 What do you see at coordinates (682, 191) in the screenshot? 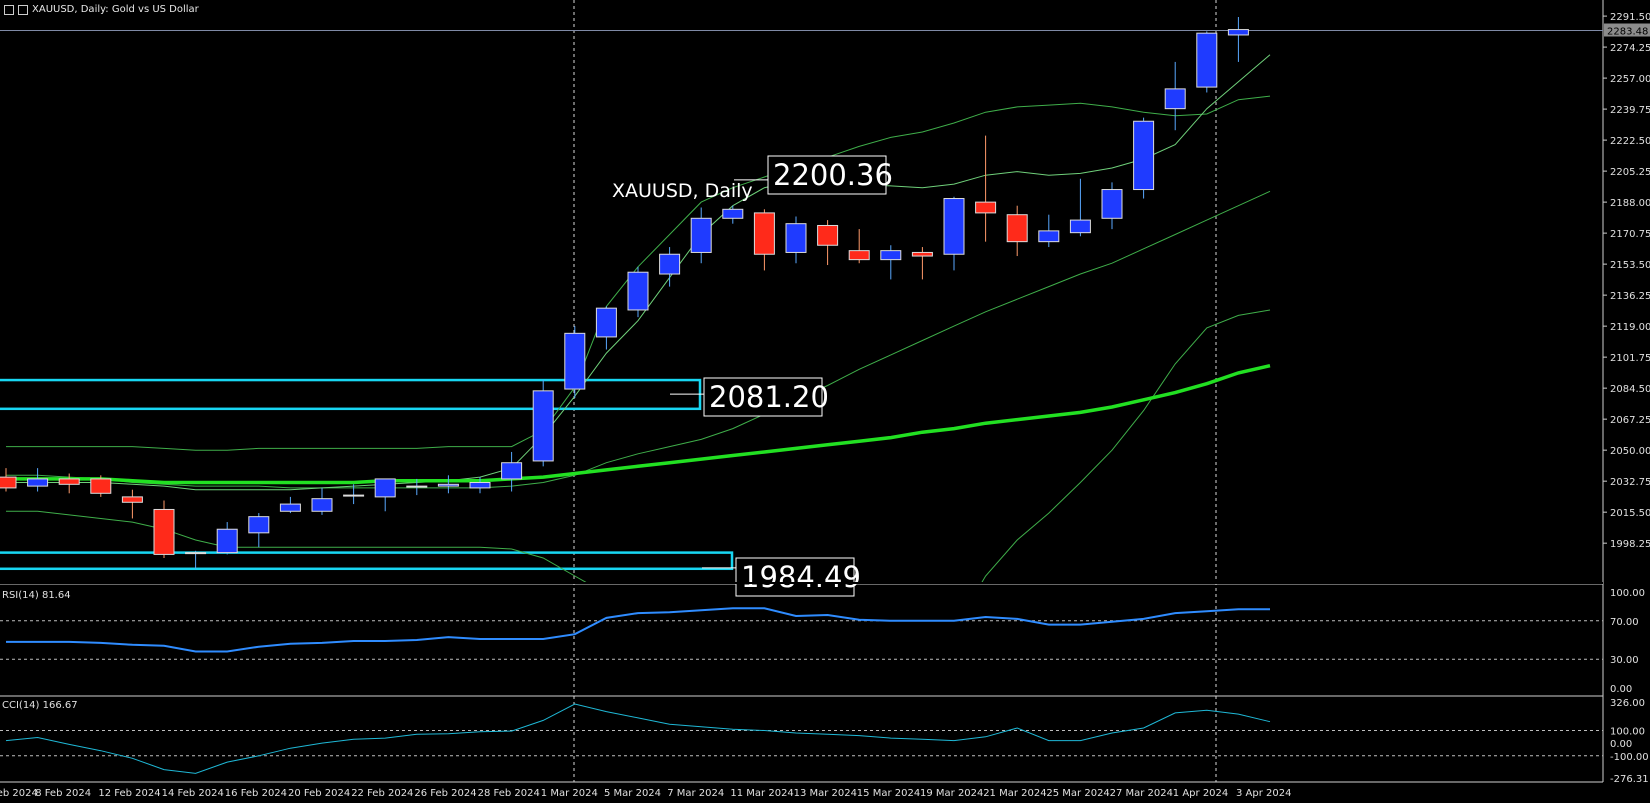
I see `chart-symbol-label: XAUUSD, Daily` at bounding box center [682, 191].